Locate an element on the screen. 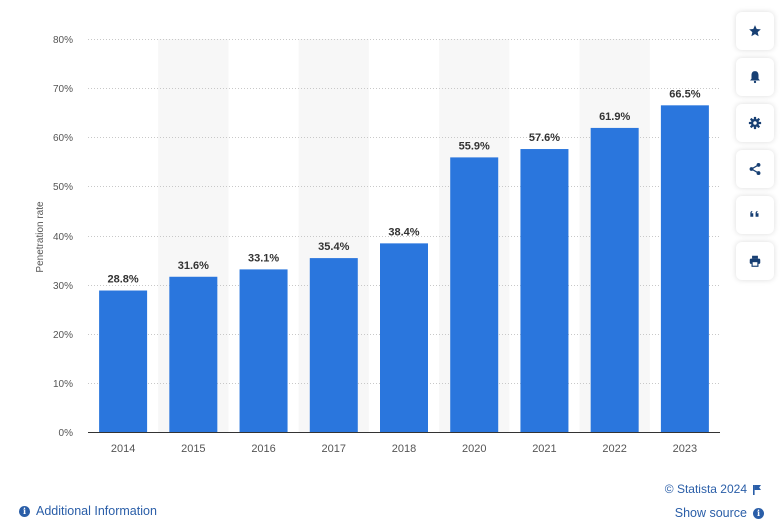  gear-icon is located at coordinates (755, 123).